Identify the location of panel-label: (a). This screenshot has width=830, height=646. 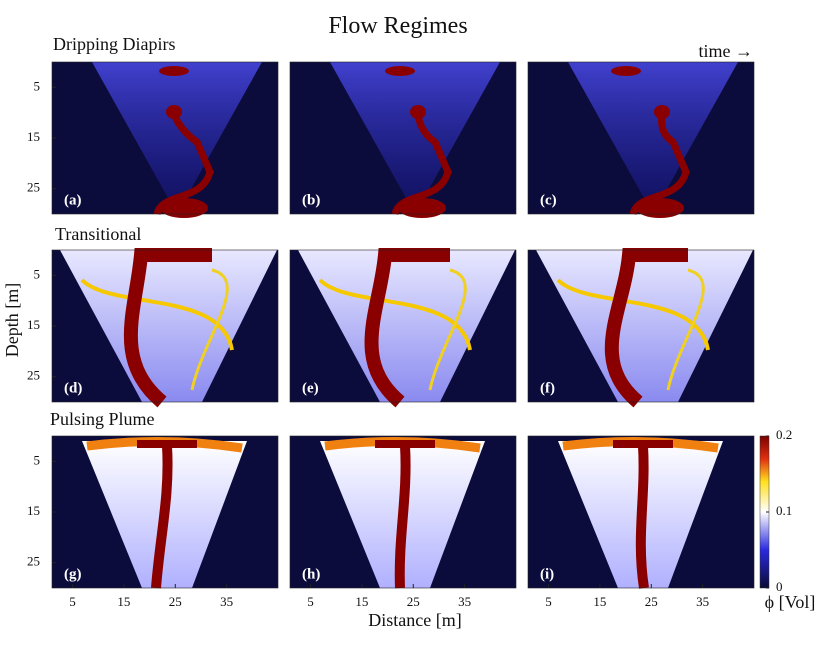
(73, 200).